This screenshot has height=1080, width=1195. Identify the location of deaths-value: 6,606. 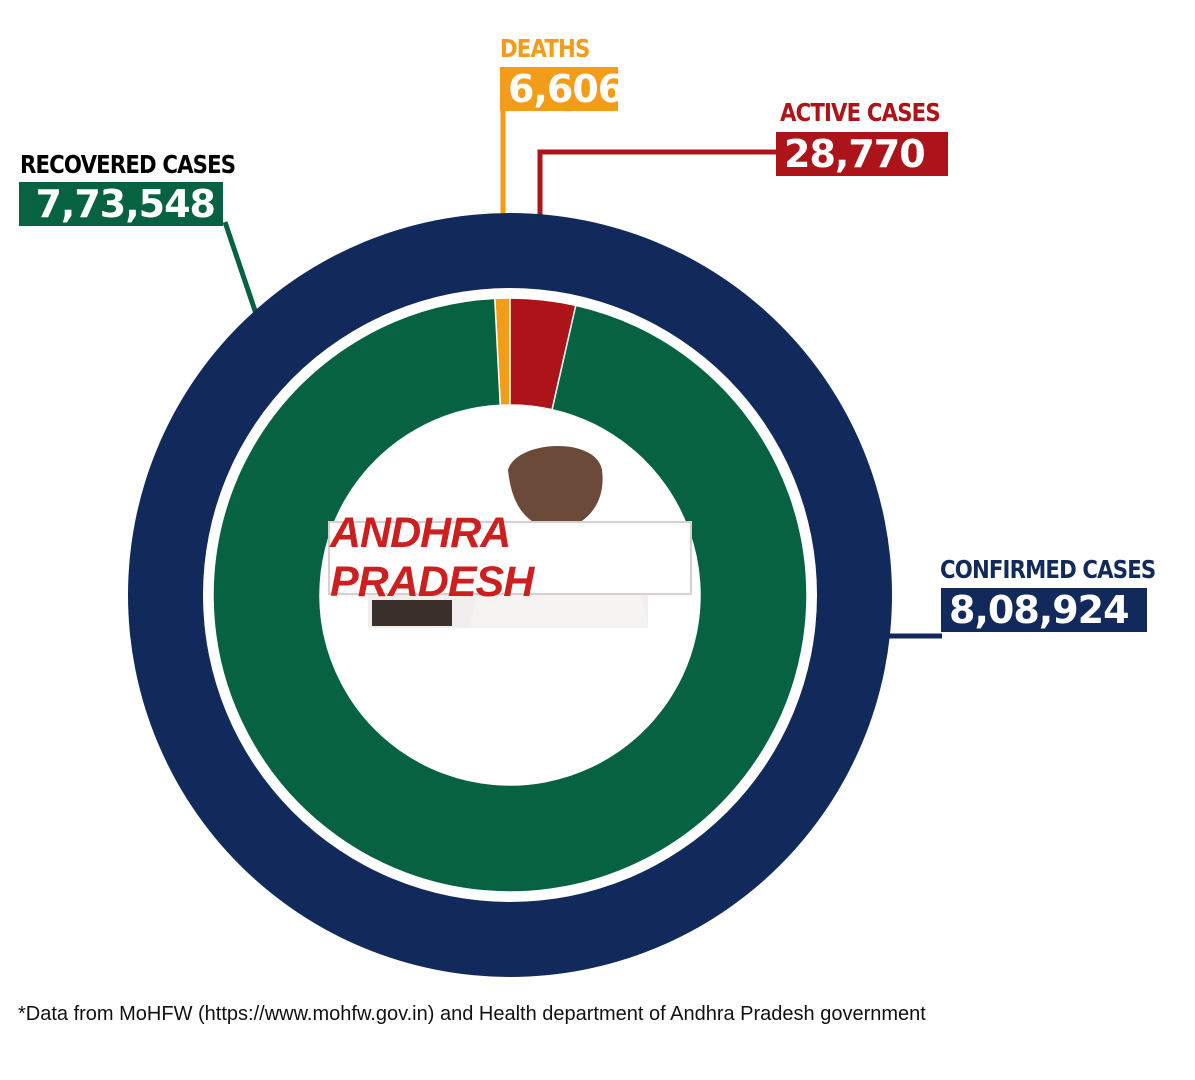
(562, 89).